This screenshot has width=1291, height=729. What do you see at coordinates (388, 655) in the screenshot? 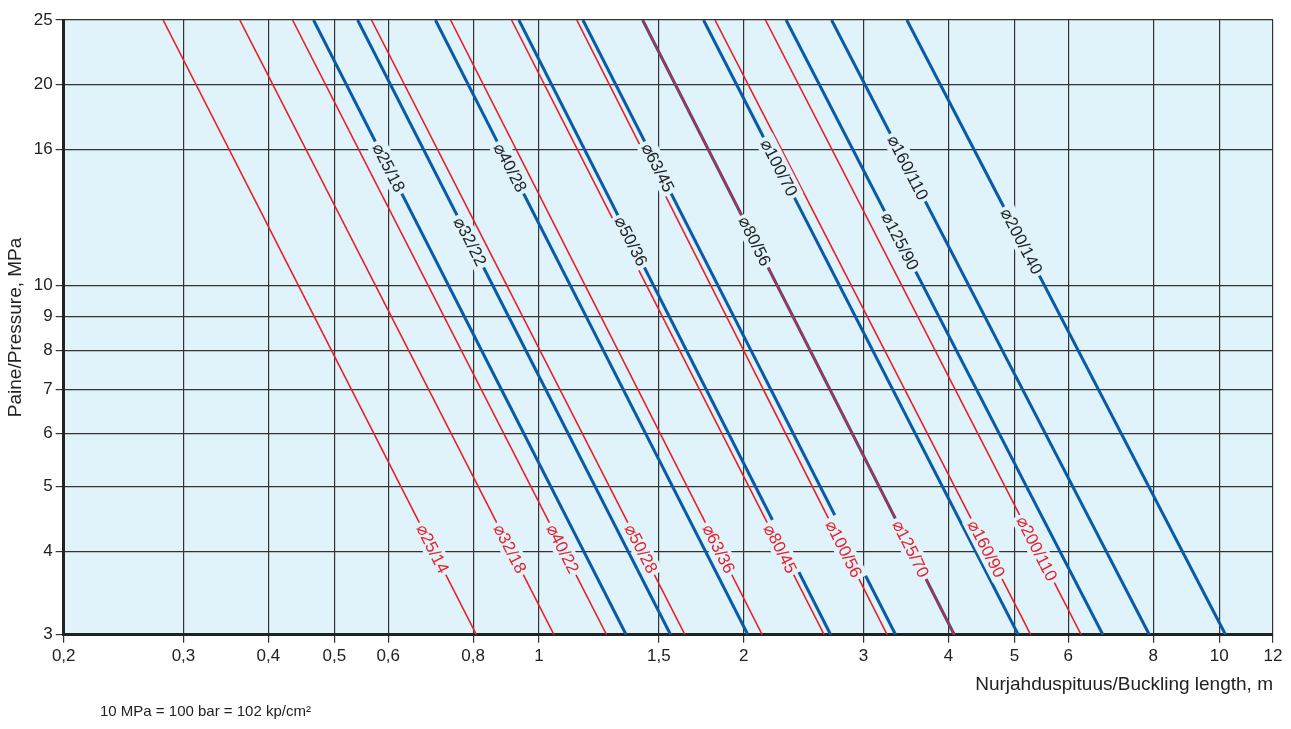
I see `x-tick-label: 0,6` at bounding box center [388, 655].